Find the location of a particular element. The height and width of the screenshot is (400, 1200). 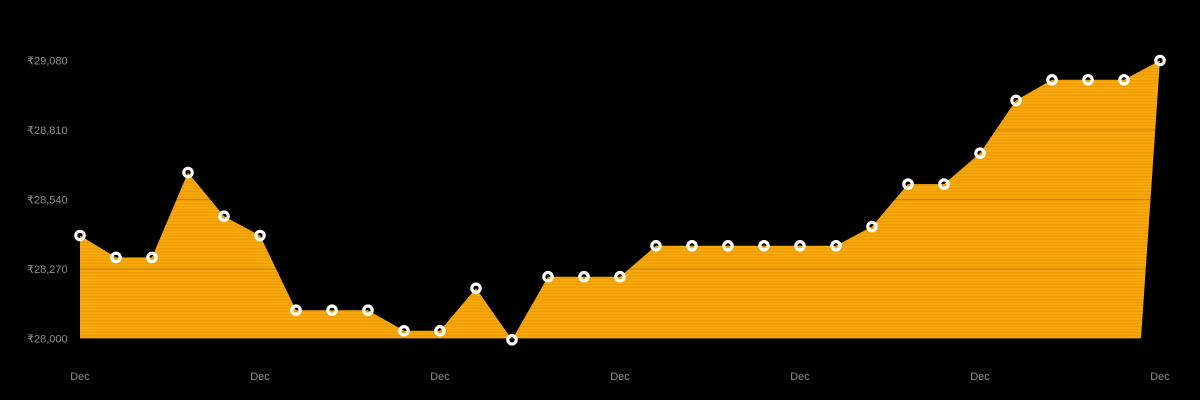

y-axis-labels: ₹28,000 ₹28,270 ₹28,540 ₹28,810 ₹29,080 is located at coordinates (47, 201).